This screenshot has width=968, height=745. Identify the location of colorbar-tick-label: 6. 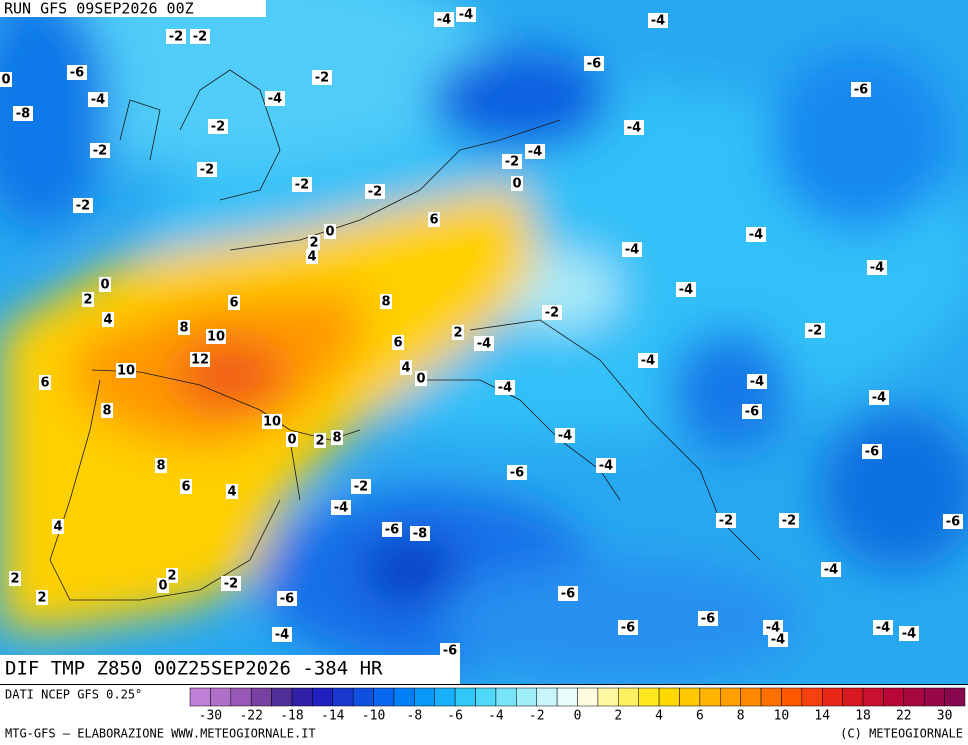
(700, 716).